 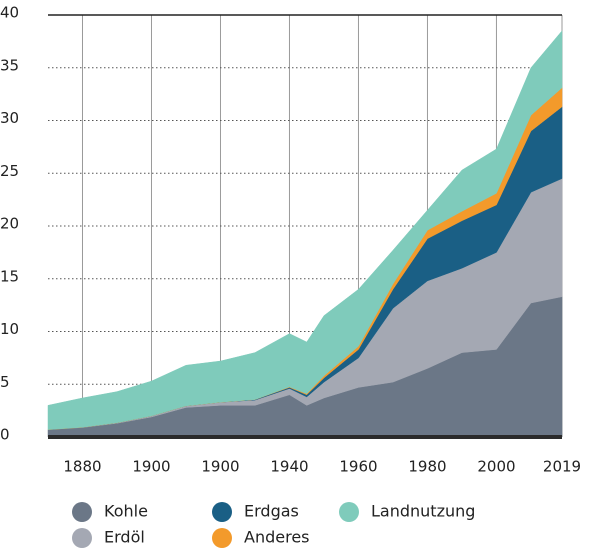 I want to click on x-tick-label: 1960, so click(x=358, y=467).